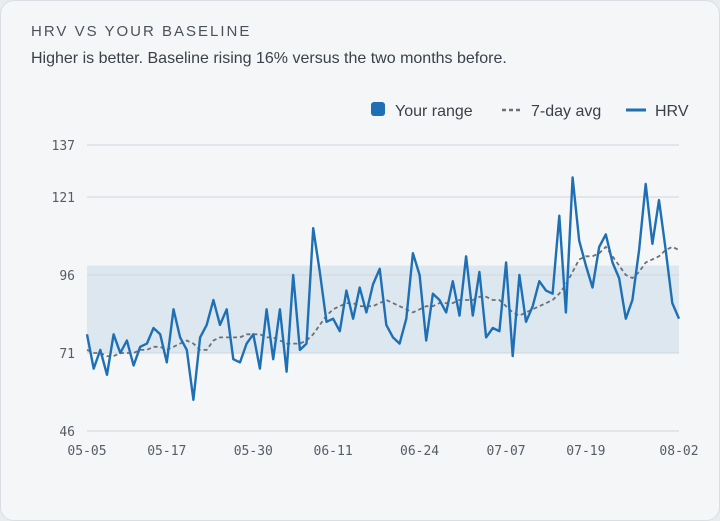 The width and height of the screenshot is (720, 521). What do you see at coordinates (419, 451) in the screenshot?
I see `x-tick-label: 06-24` at bounding box center [419, 451].